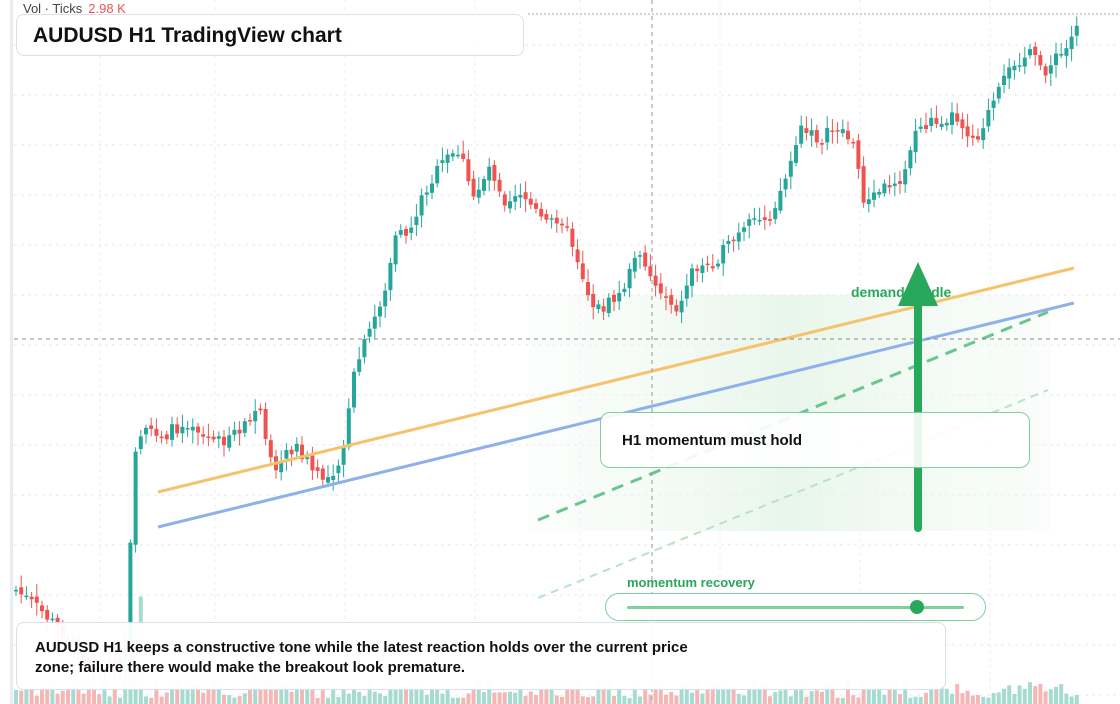 This screenshot has width=1120, height=704. I want to click on momentum-recovery-thumb, so click(916, 607).